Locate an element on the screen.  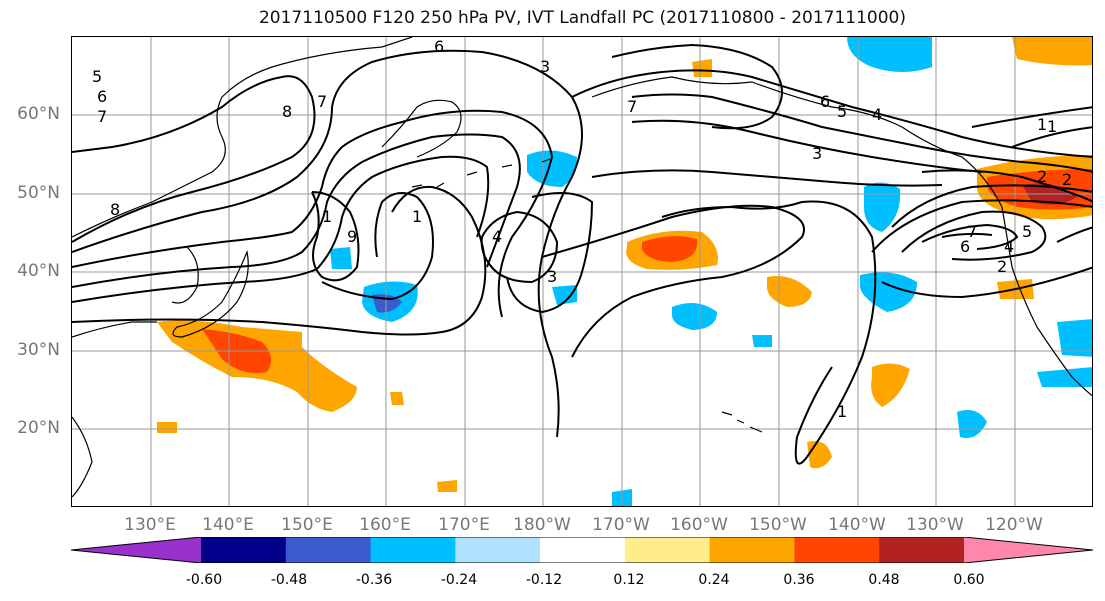
colorbar-tick-label: -0.12 is located at coordinates (544, 580).